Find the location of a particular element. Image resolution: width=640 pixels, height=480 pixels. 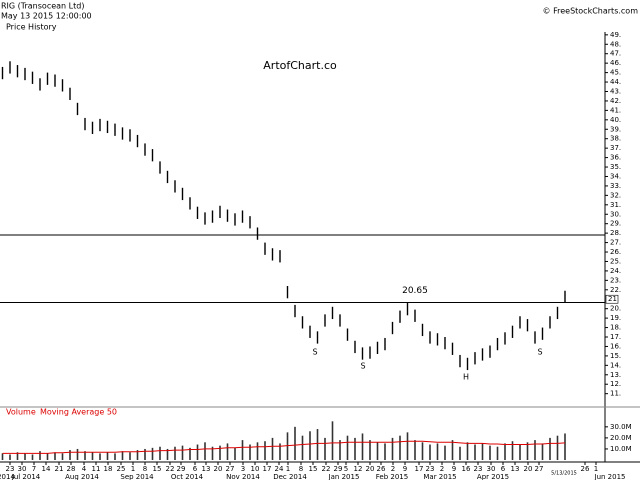

y-tick-label: 22. is located at coordinates (615, 290).